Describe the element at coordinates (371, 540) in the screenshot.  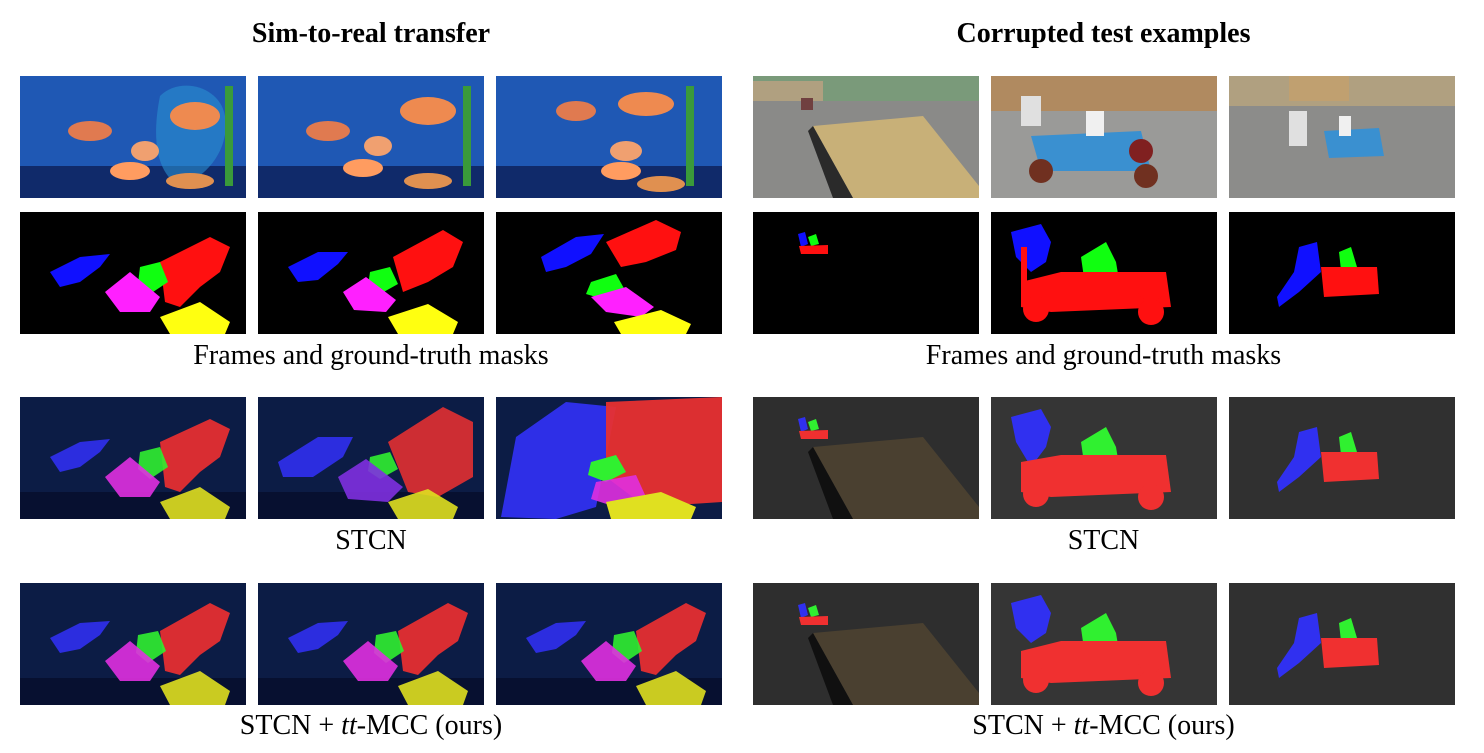
I see `left-stcn-caption: STCN` at that location.